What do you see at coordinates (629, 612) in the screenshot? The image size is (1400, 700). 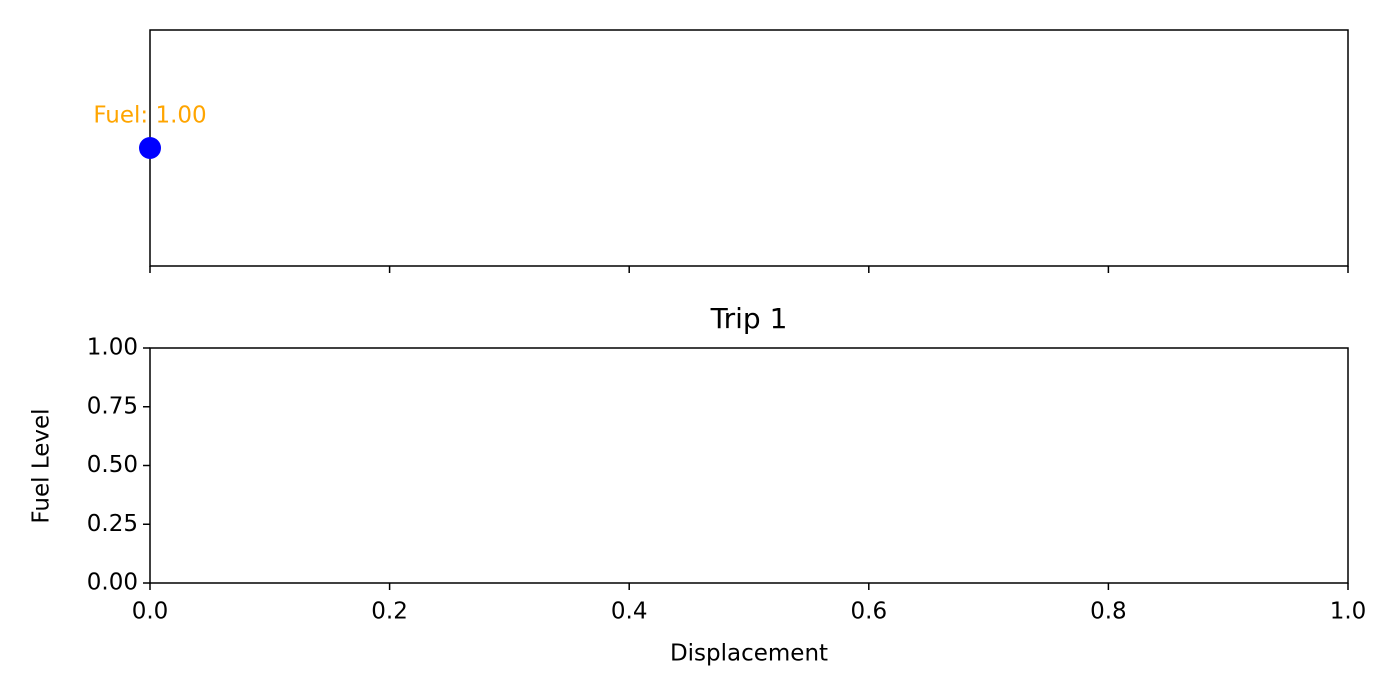 I see `x-tick-label: 0.4` at bounding box center [629, 612].